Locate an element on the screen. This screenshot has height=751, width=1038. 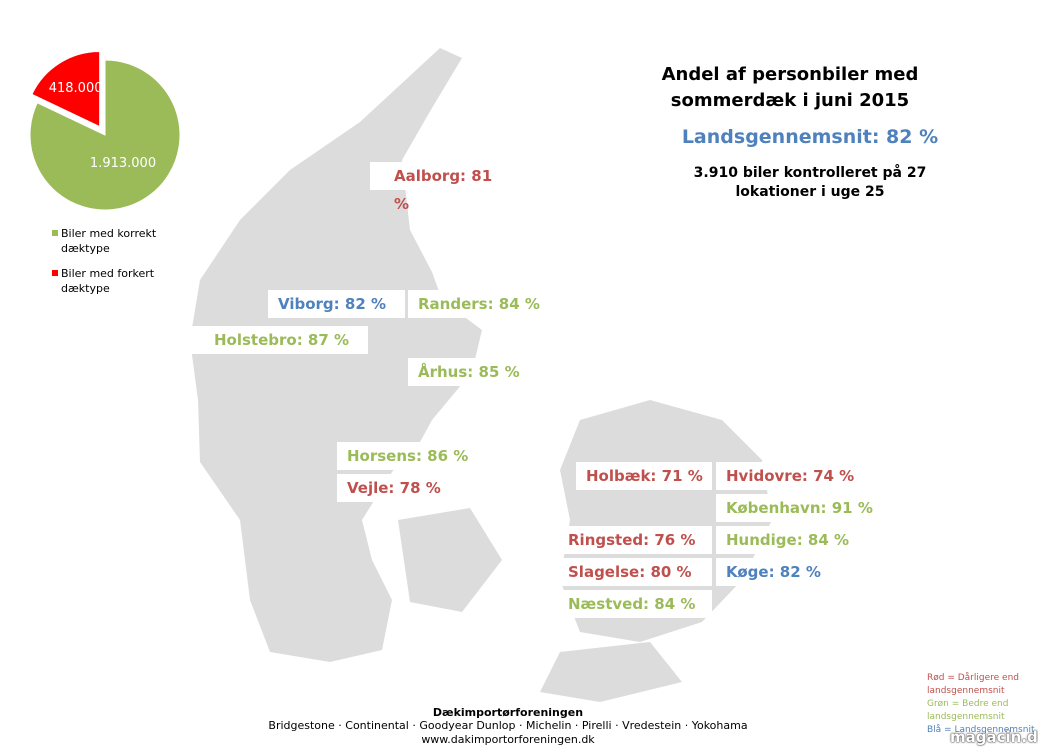
pie-value-label: 1.913.000 is located at coordinates (123, 163).